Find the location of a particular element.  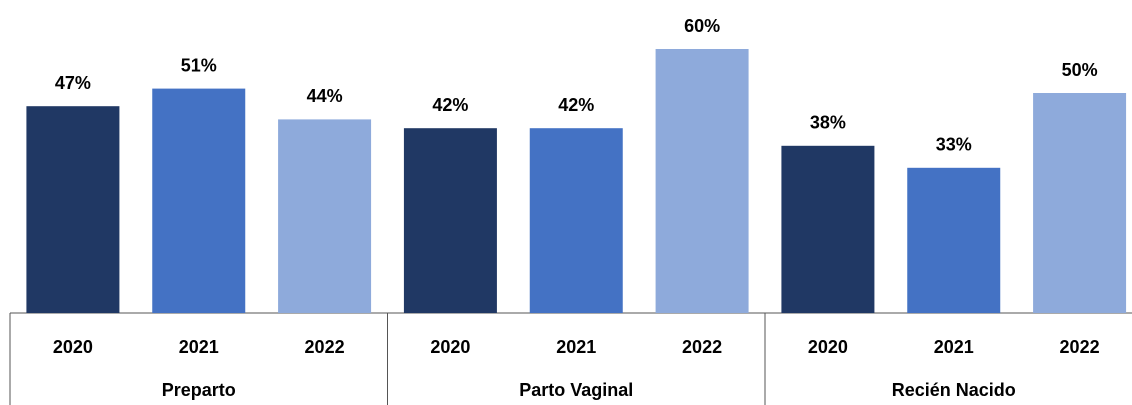

value-label: 60% is located at coordinates (702, 26).